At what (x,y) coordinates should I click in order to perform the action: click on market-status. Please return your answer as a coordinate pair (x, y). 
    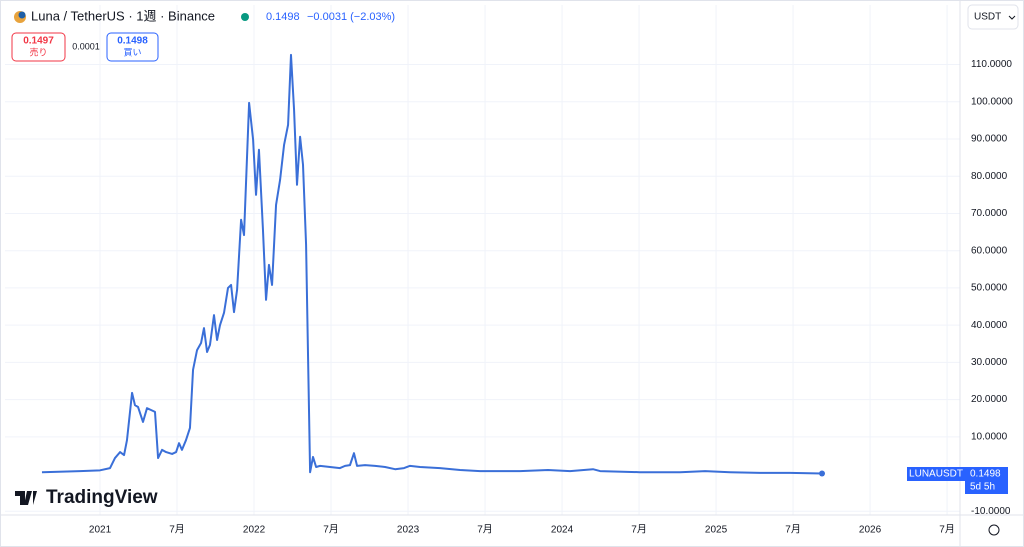
    Looking at the image, I should click on (245, 17).